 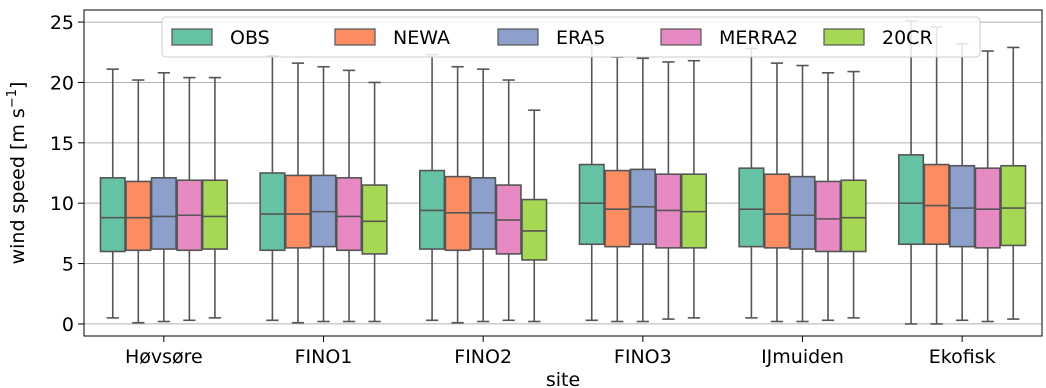 I want to click on box-NEWA-Høvsøre, so click(x=138, y=201).